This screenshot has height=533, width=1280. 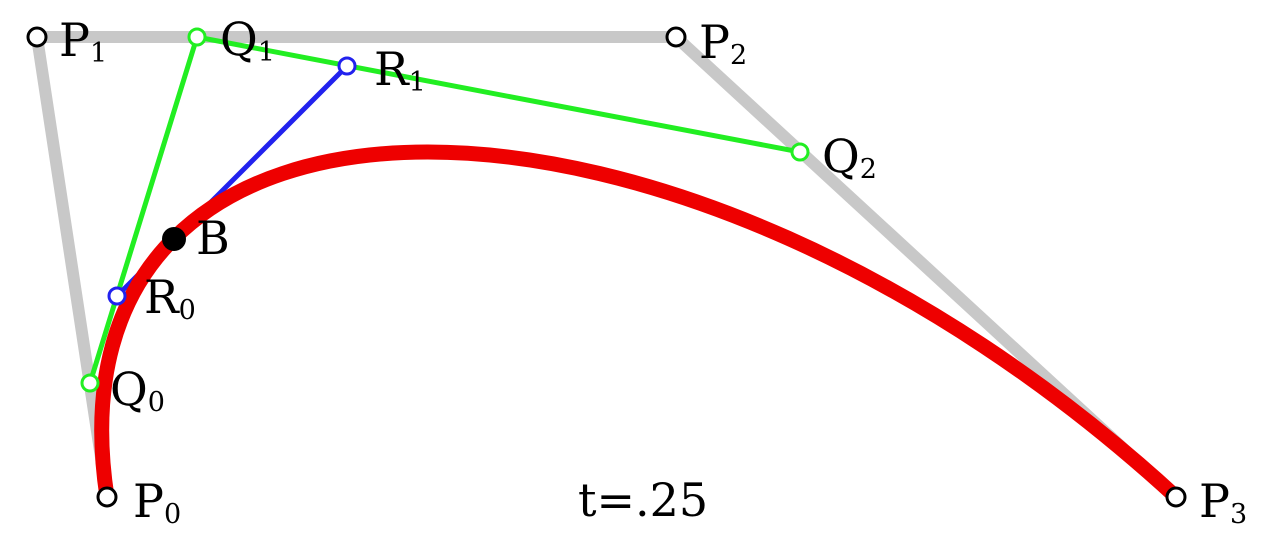 I want to click on label-q0: Q0, so click(x=137, y=390).